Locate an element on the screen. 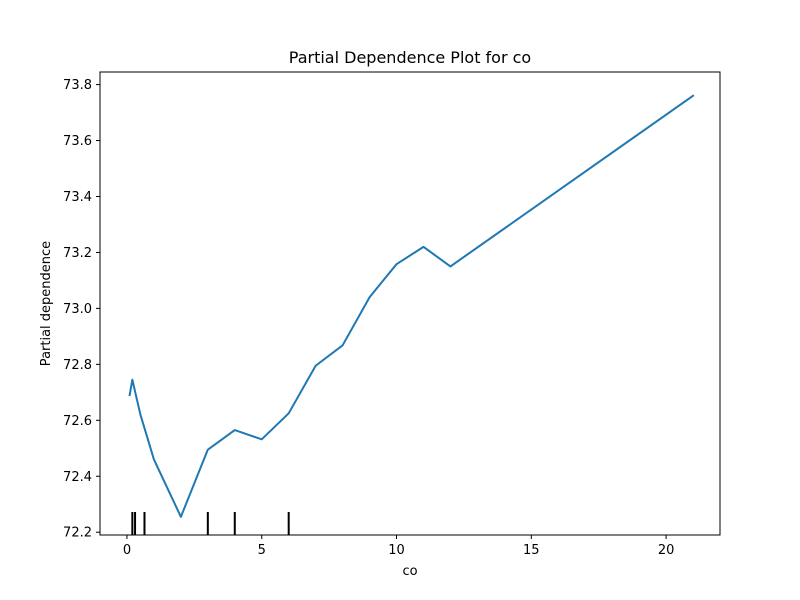  rug-marks is located at coordinates (210, 523).